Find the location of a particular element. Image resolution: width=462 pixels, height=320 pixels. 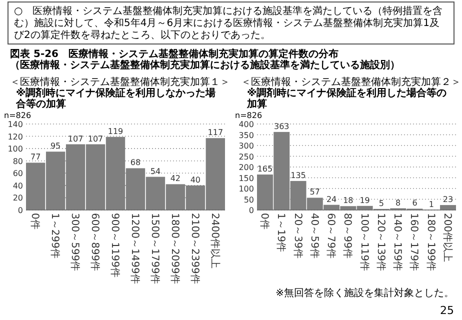

x-tick-label: 100～119件 is located at coordinates (364, 242).